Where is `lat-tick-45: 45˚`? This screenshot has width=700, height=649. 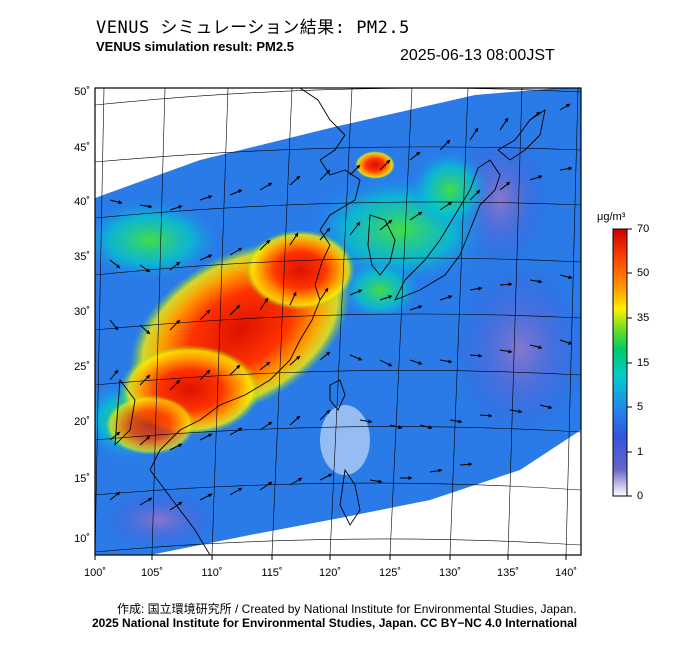
lat-tick-45: 45˚ is located at coordinates (82, 148).